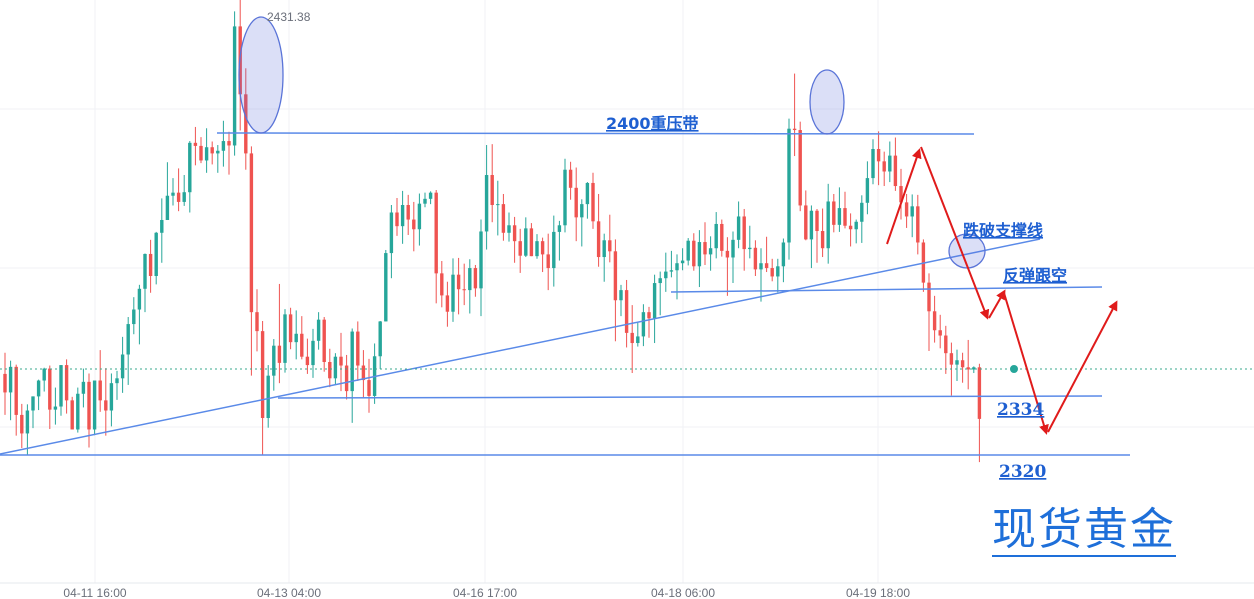 The height and width of the screenshot is (599, 1254). I want to click on support-2334-line, so click(690, 397).